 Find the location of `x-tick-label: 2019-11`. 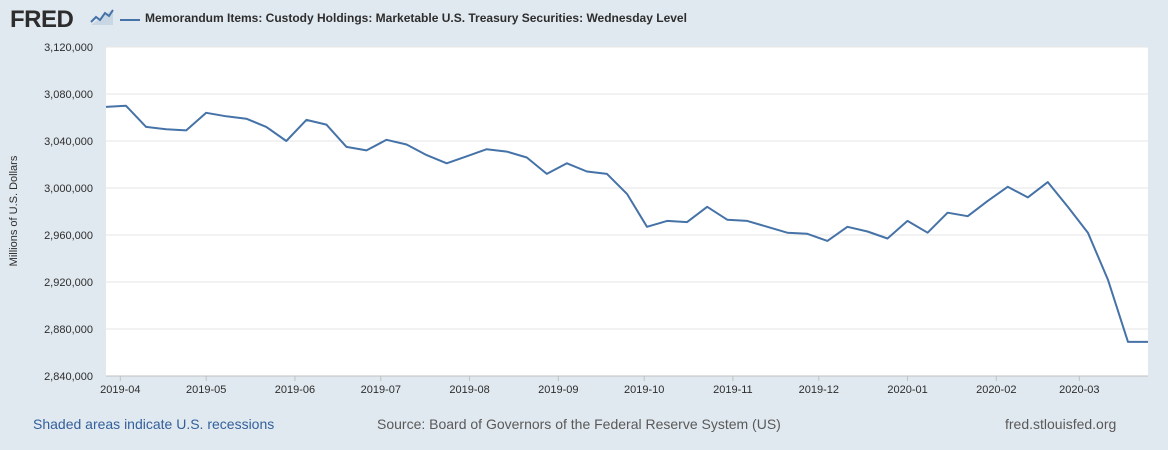

x-tick-label: 2019-11 is located at coordinates (733, 390).